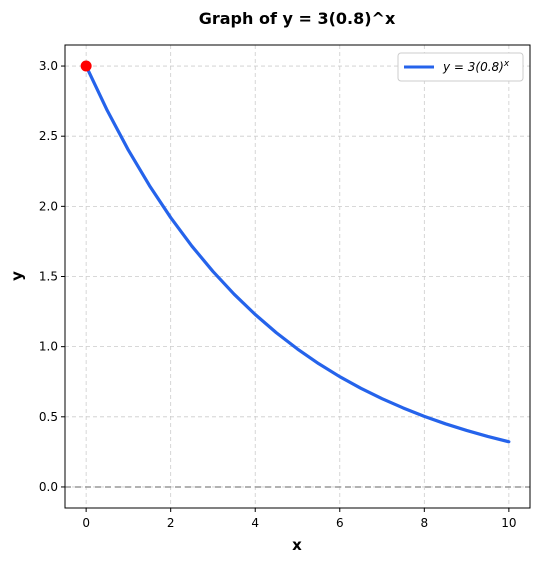 The image size is (540, 564). What do you see at coordinates (297, 545) in the screenshot?
I see `x-axis-label: x` at bounding box center [297, 545].